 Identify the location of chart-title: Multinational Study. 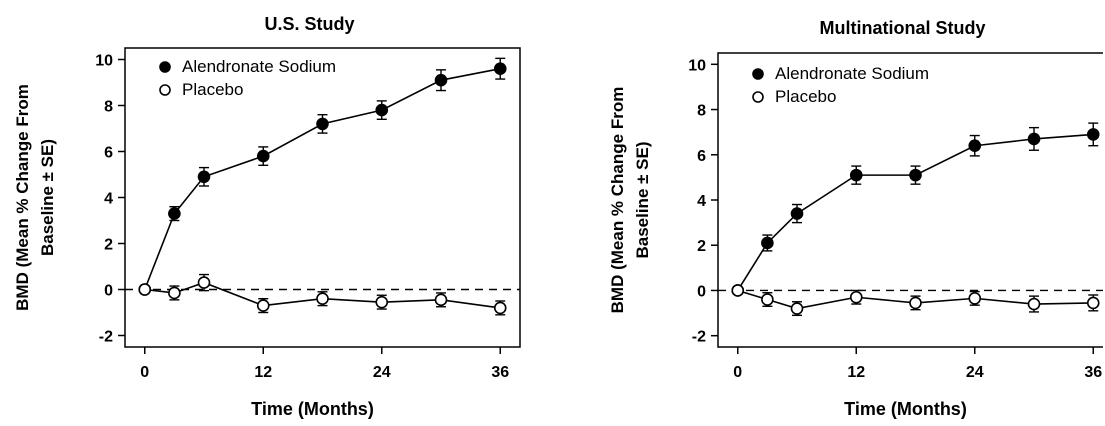
(903, 28).